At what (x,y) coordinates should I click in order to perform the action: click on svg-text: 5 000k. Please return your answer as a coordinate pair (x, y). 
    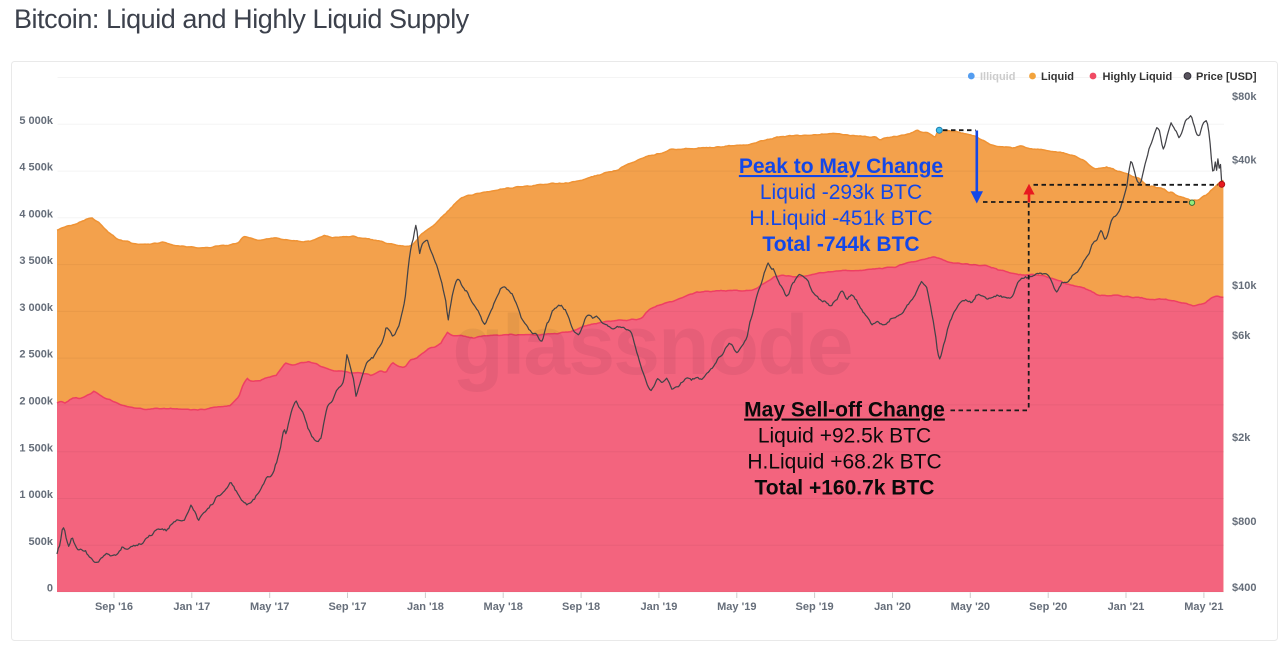
    Looking at the image, I should click on (36, 121).